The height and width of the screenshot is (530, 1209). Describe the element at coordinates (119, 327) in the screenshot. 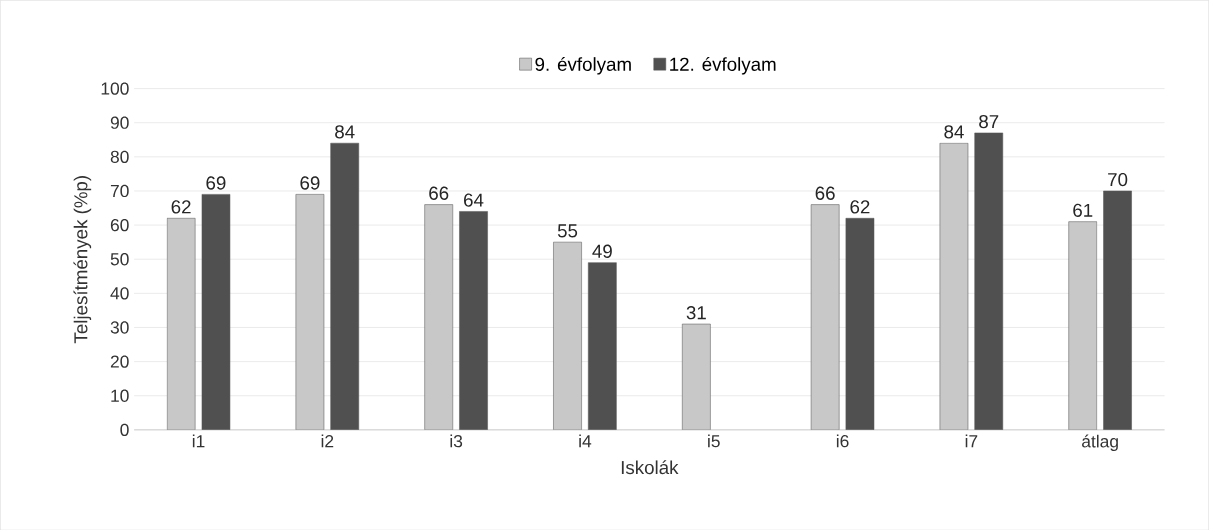

I see `y-tick-label: 30` at that location.